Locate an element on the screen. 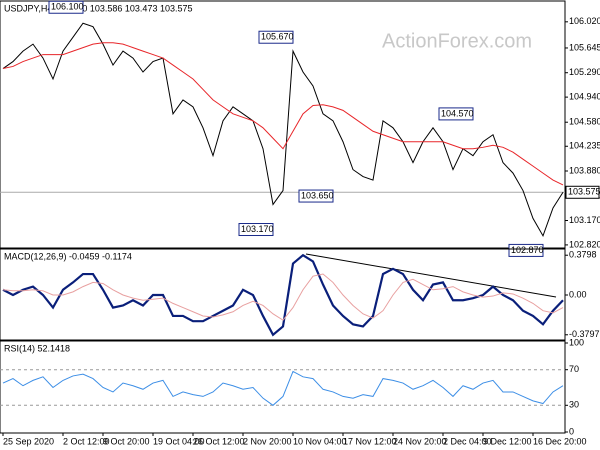 The height and width of the screenshot is (450, 600). y-tick-label: 70 is located at coordinates (574, 369).